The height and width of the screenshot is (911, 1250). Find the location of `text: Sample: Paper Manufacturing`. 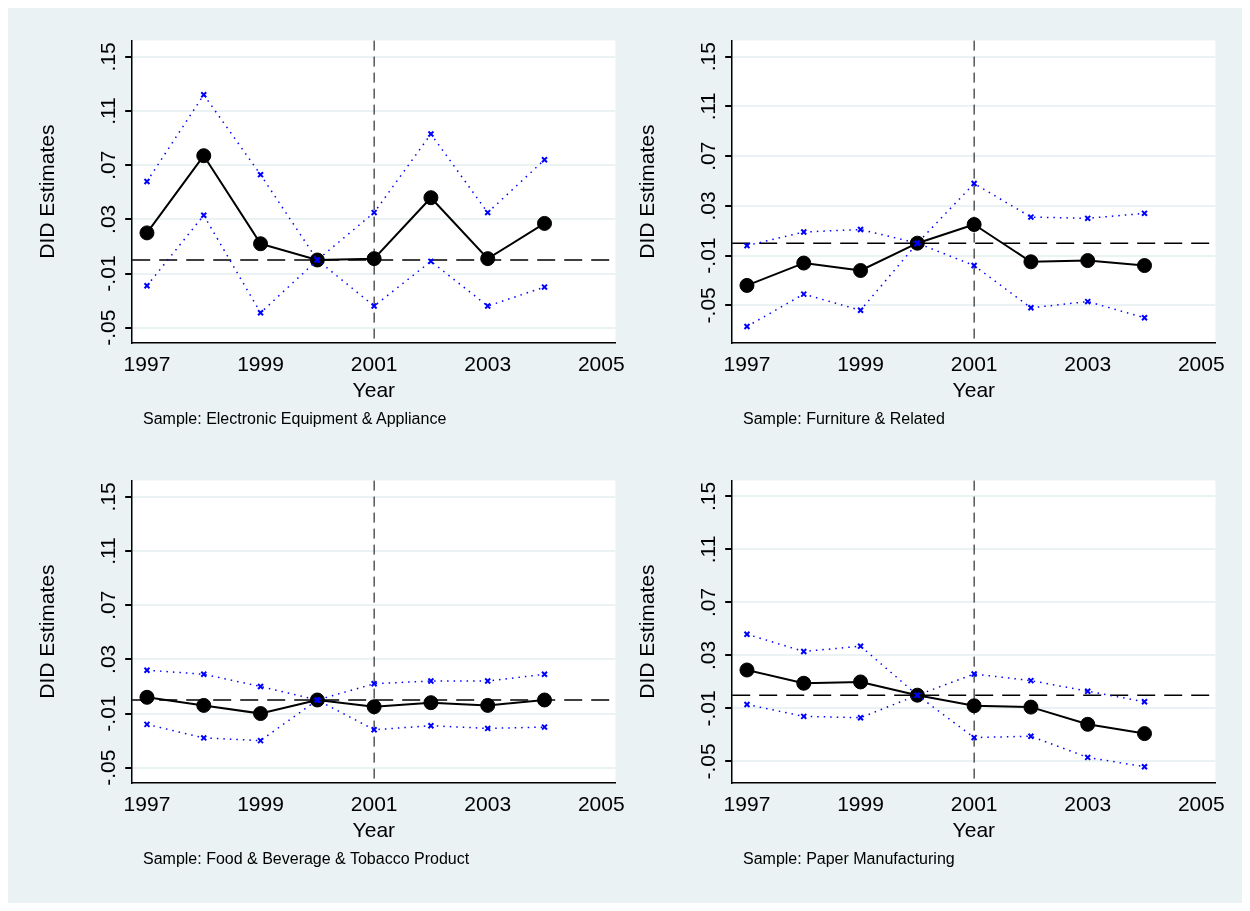

text: Sample: Paper Manufacturing is located at coordinates (849, 859).